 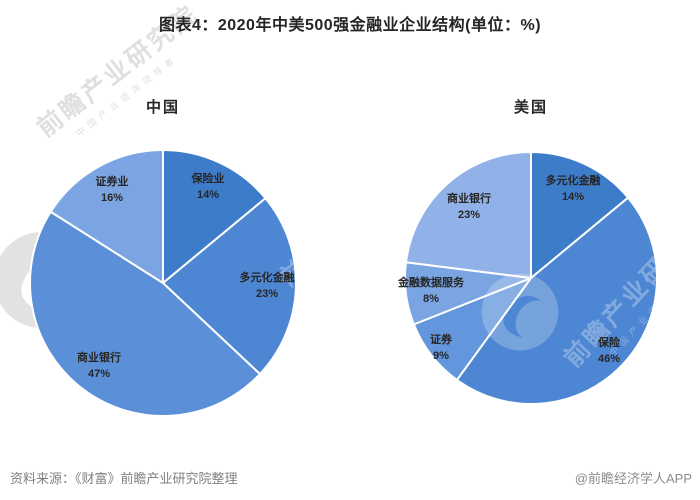 What do you see at coordinates (350, 25) in the screenshot?
I see `chart-title: 图表4：2020年中美500强金融业企业结构(单位：%)` at bounding box center [350, 25].